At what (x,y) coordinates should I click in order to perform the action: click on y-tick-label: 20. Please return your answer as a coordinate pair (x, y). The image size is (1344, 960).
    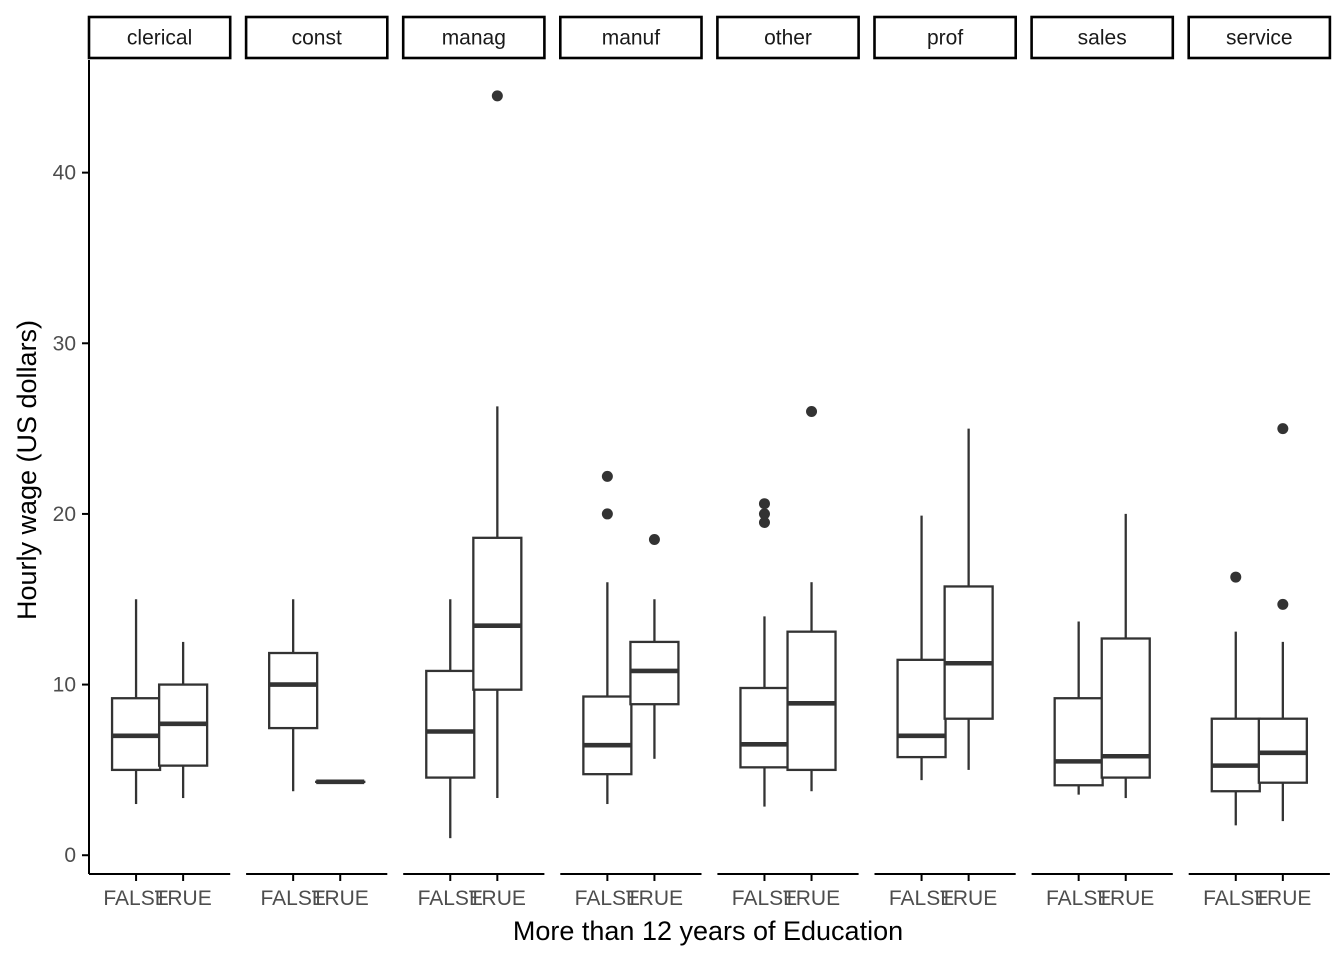
    Looking at the image, I should click on (64, 514).